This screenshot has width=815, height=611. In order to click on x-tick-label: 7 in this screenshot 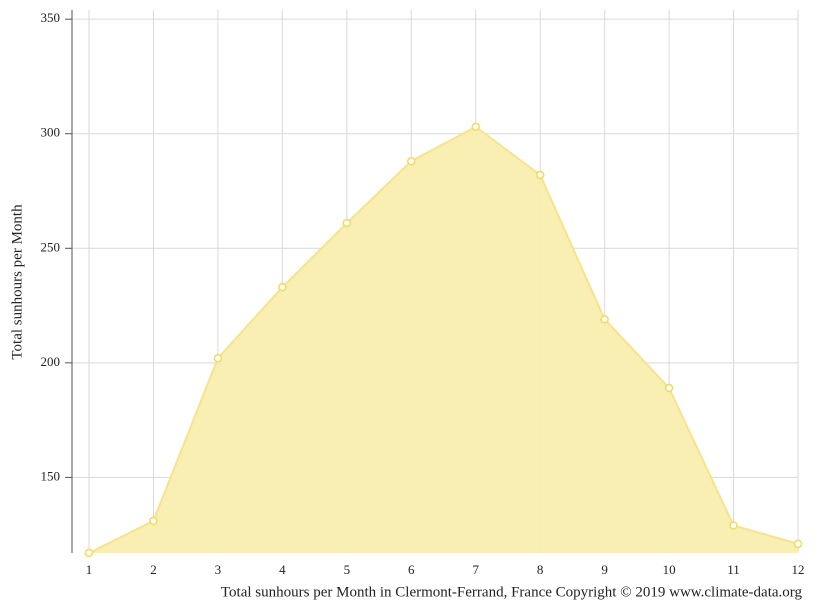, I will do `click(475, 569)`.